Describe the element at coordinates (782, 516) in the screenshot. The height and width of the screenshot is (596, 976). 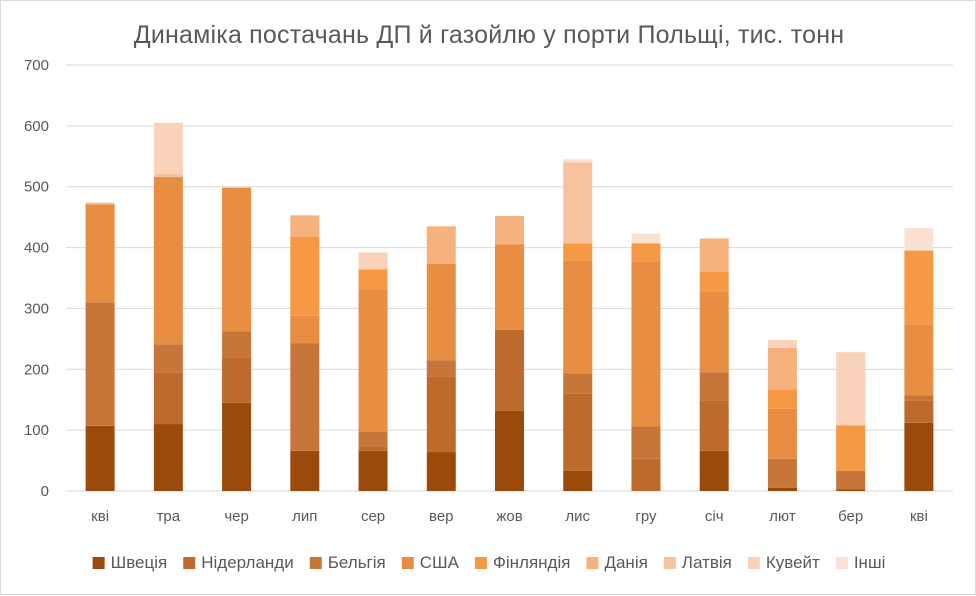
I see `x-tick-label: лют` at that location.